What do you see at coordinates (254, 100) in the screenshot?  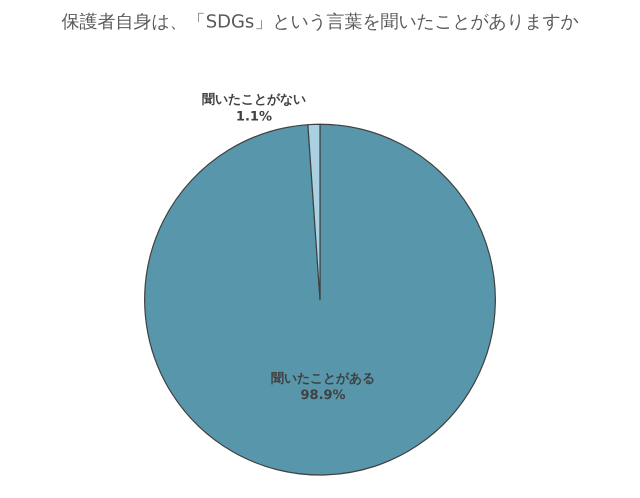 I see `slice-label: 聞いたことがない` at bounding box center [254, 100].